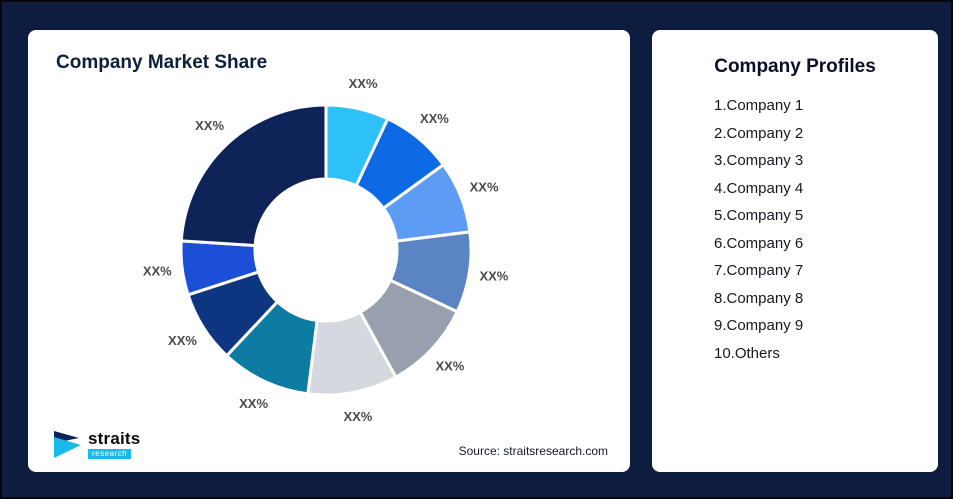 This screenshot has width=953, height=499. What do you see at coordinates (759, 133) in the screenshot?
I see `profile-item: 2.Company 2` at bounding box center [759, 133].